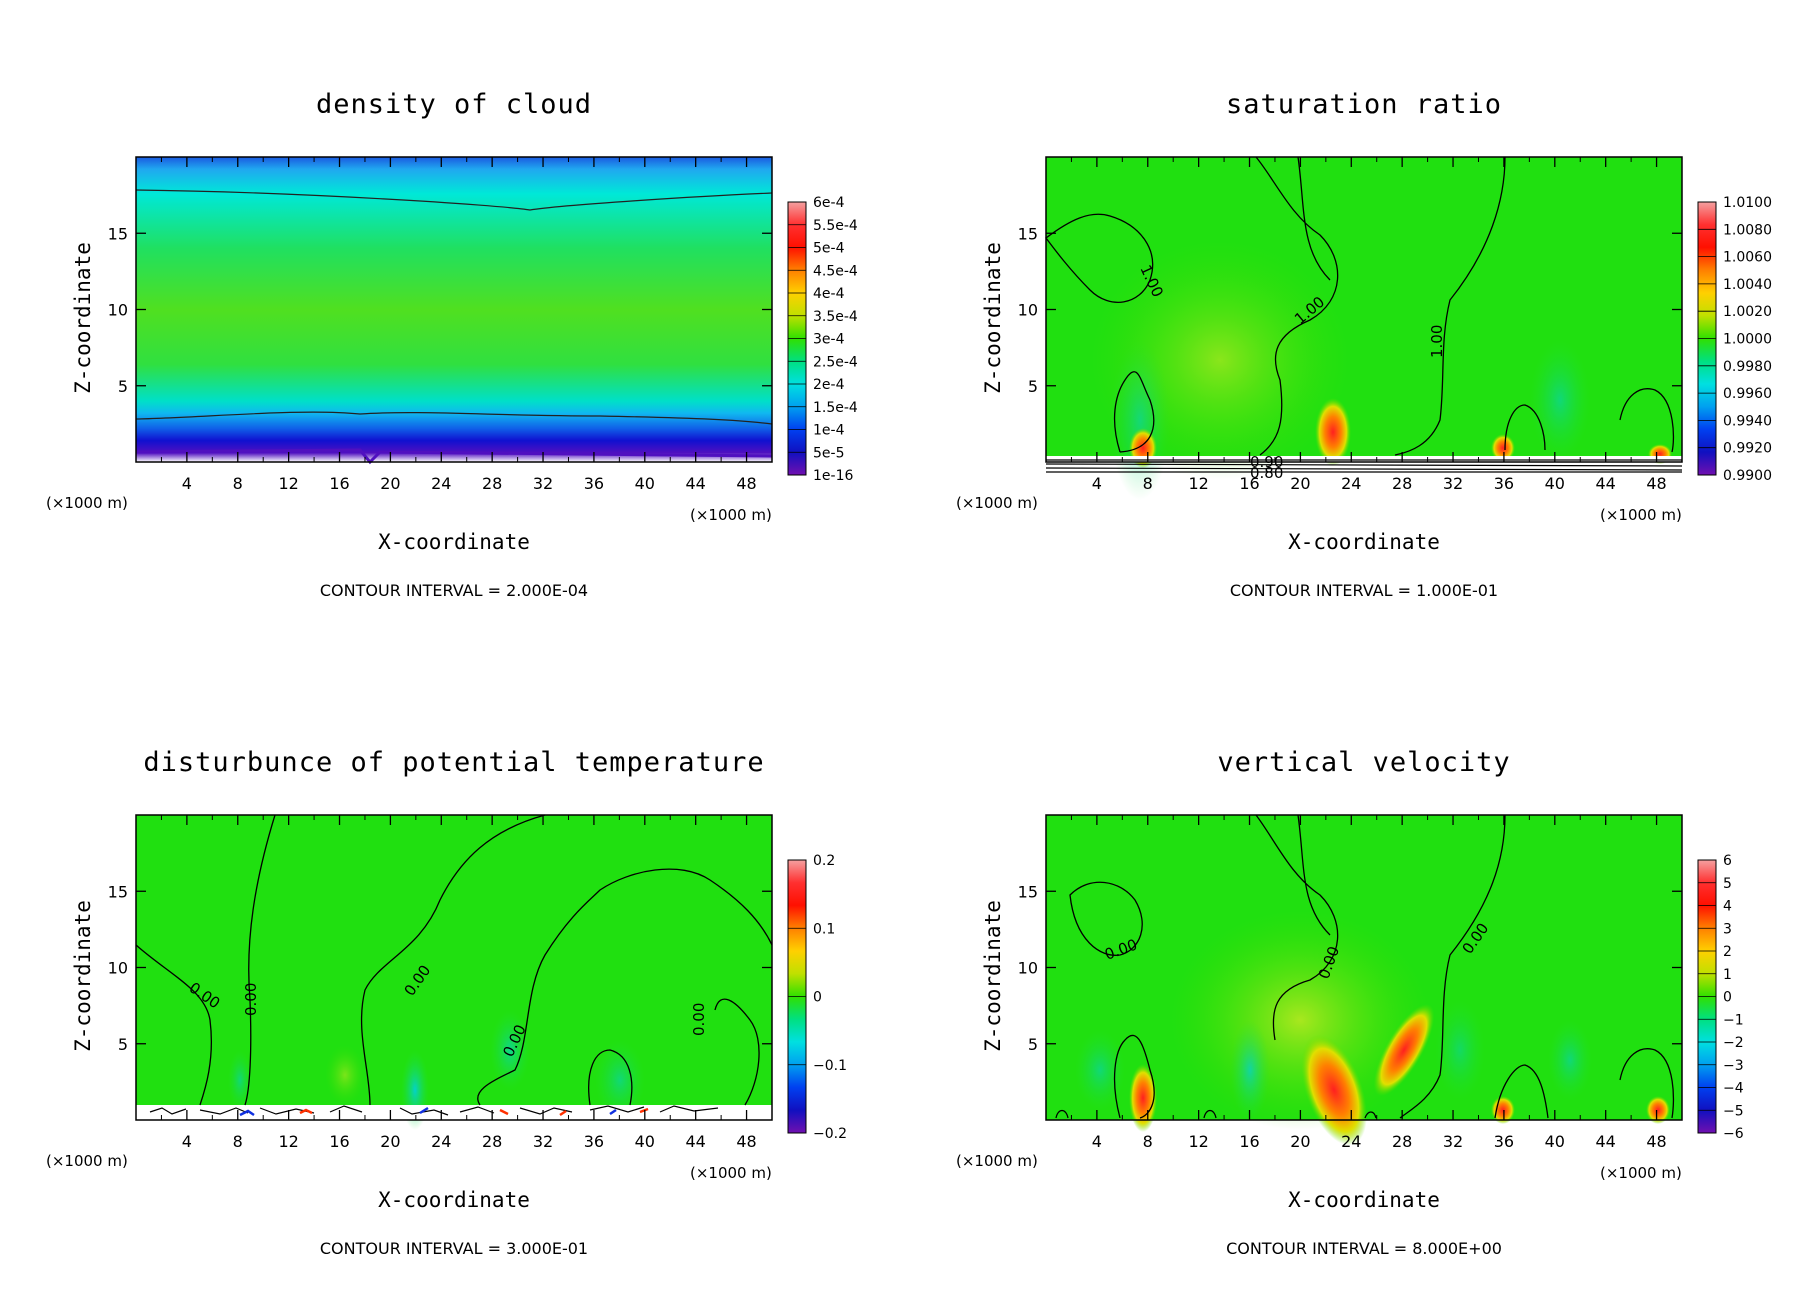  Describe the element at coordinates (1733, 1134) in the screenshot. I see `colorbar-label: −6` at that location.